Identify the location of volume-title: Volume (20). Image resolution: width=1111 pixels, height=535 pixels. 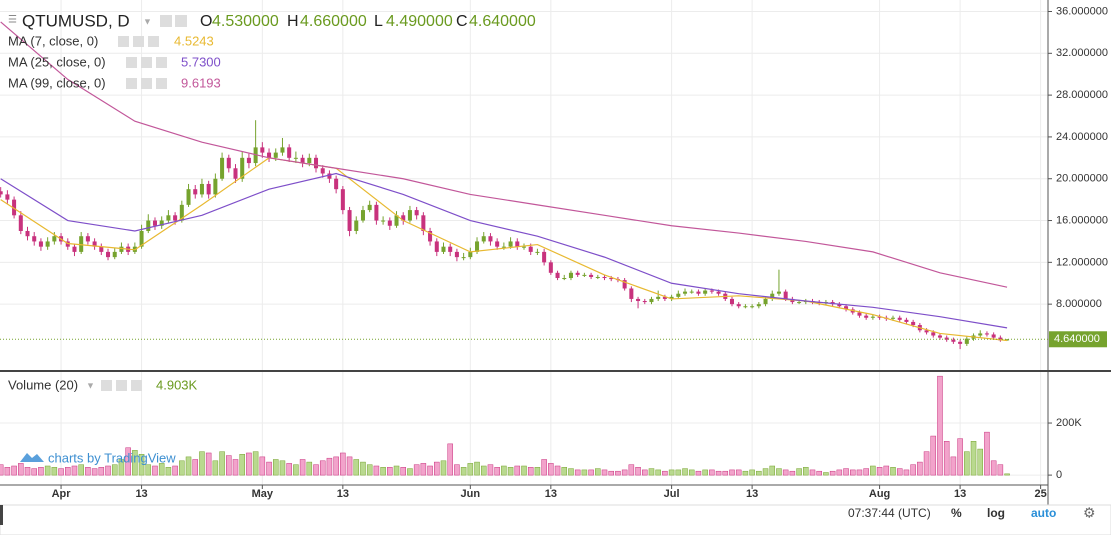
(43, 384).